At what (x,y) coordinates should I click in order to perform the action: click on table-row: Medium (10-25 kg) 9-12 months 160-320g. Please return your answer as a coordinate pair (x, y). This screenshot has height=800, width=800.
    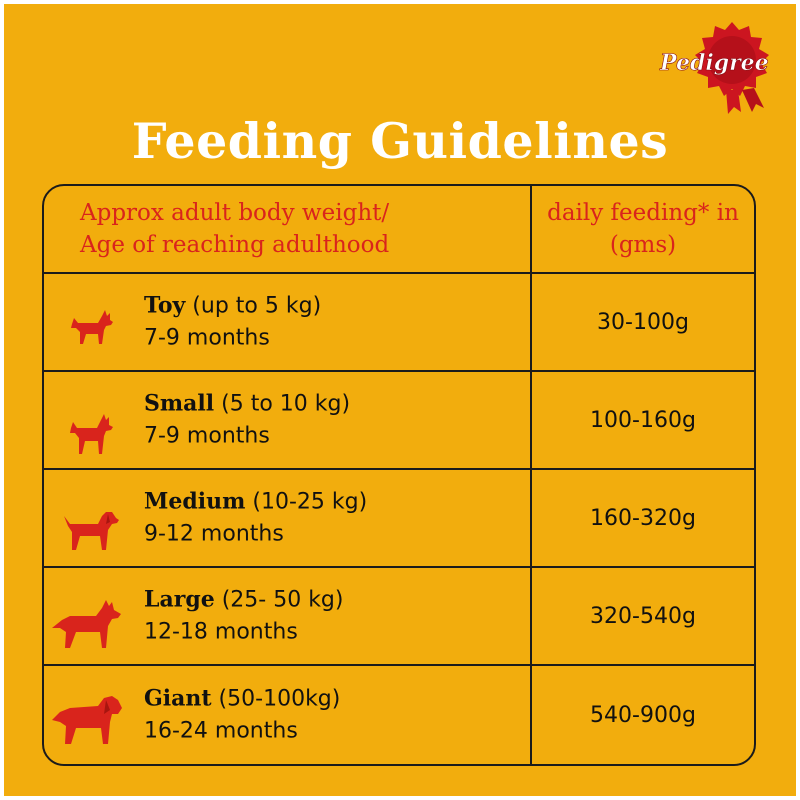
    Looking at the image, I should click on (399, 519).